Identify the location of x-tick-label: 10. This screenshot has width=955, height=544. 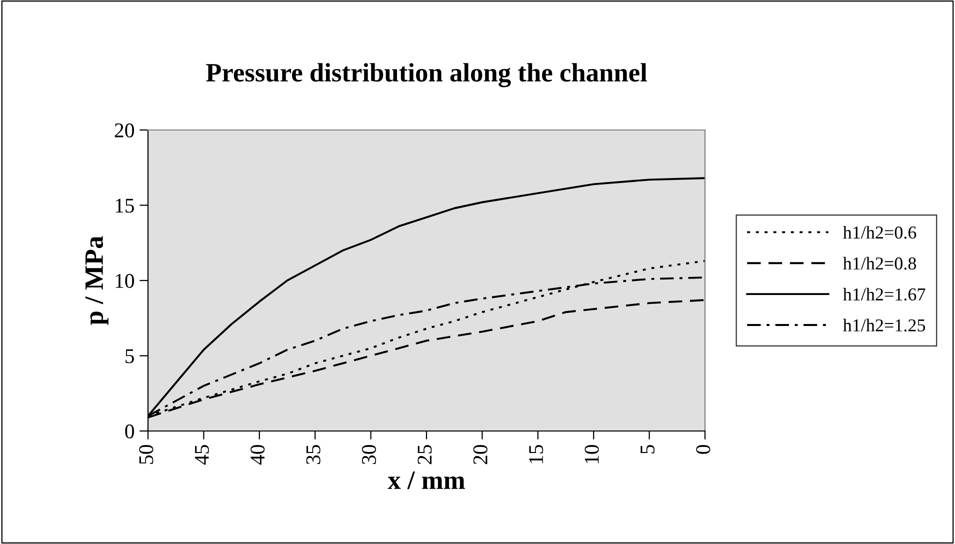
(591, 454).